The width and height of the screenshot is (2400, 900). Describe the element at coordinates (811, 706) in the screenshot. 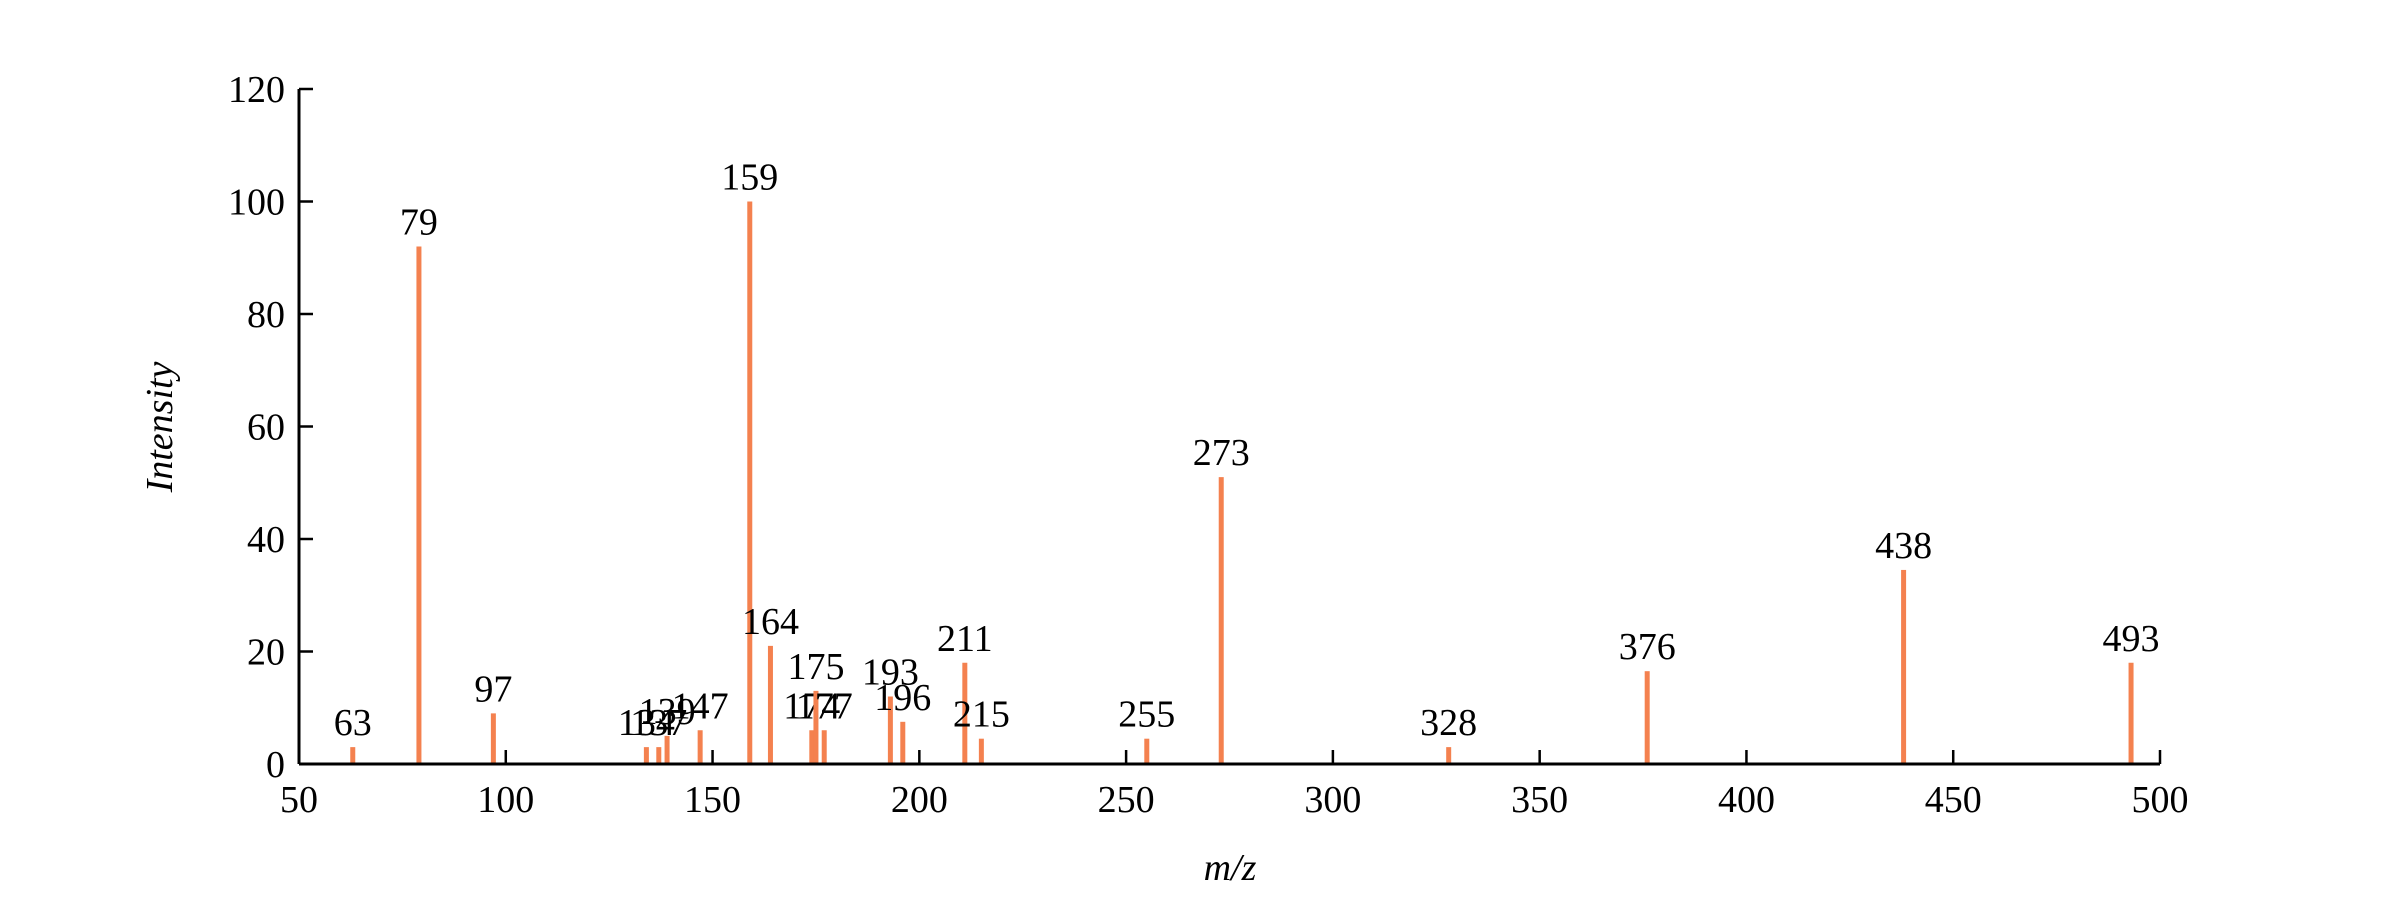

I see `peak-label: 174` at that location.